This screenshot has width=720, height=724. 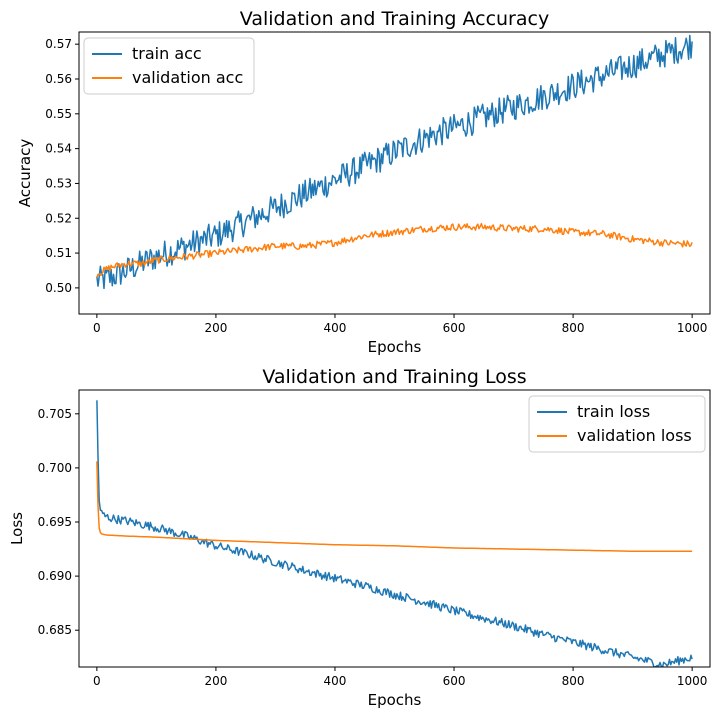 What do you see at coordinates (58, 288) in the screenshot?
I see `y-tick-label: 0.50` at bounding box center [58, 288].